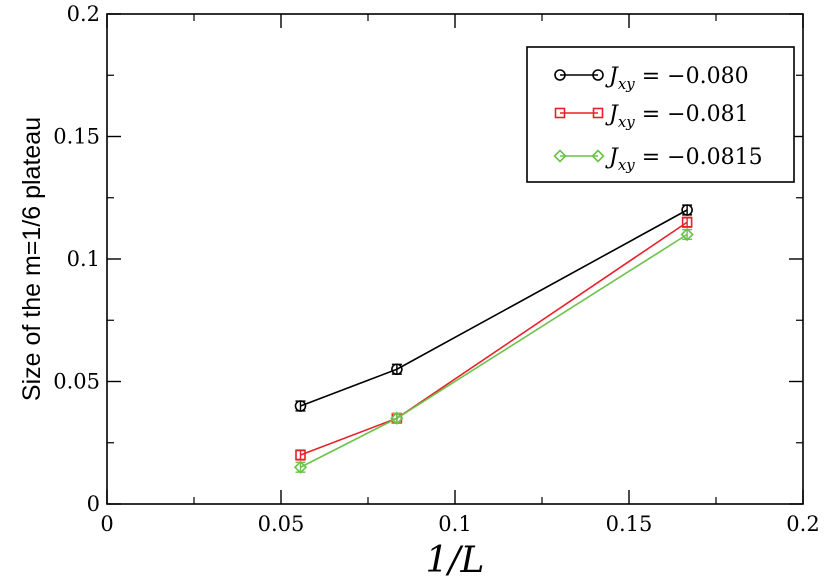 The image size is (830, 584). I want to click on legend: Jxy = −0.080 Jxy = −0.081 Jxy = −0.0815, so click(660, 114).